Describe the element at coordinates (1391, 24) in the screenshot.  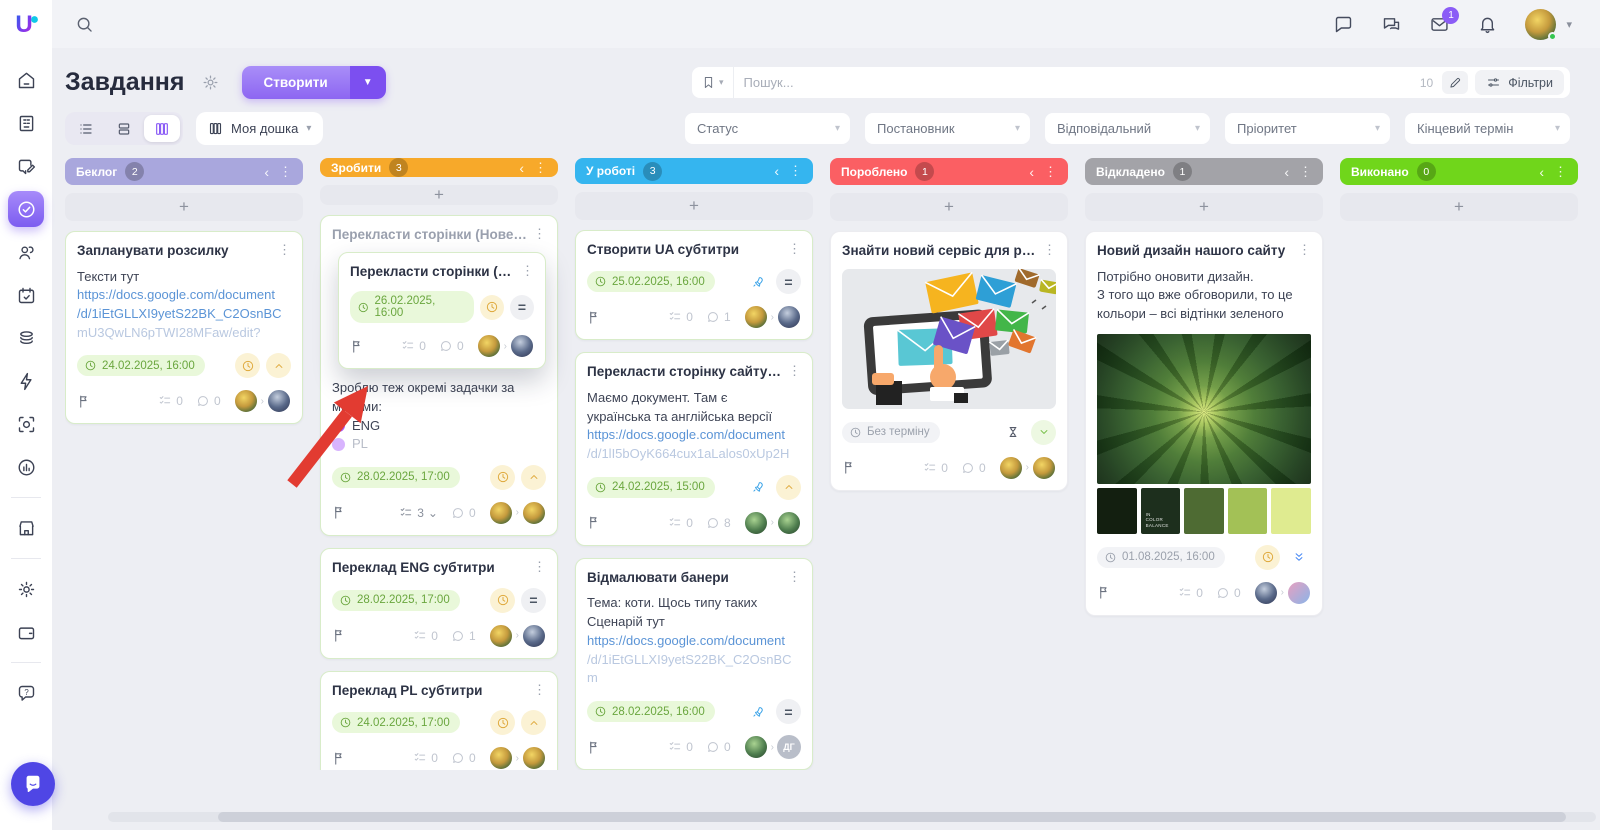
I see `group-chats-button` at that location.